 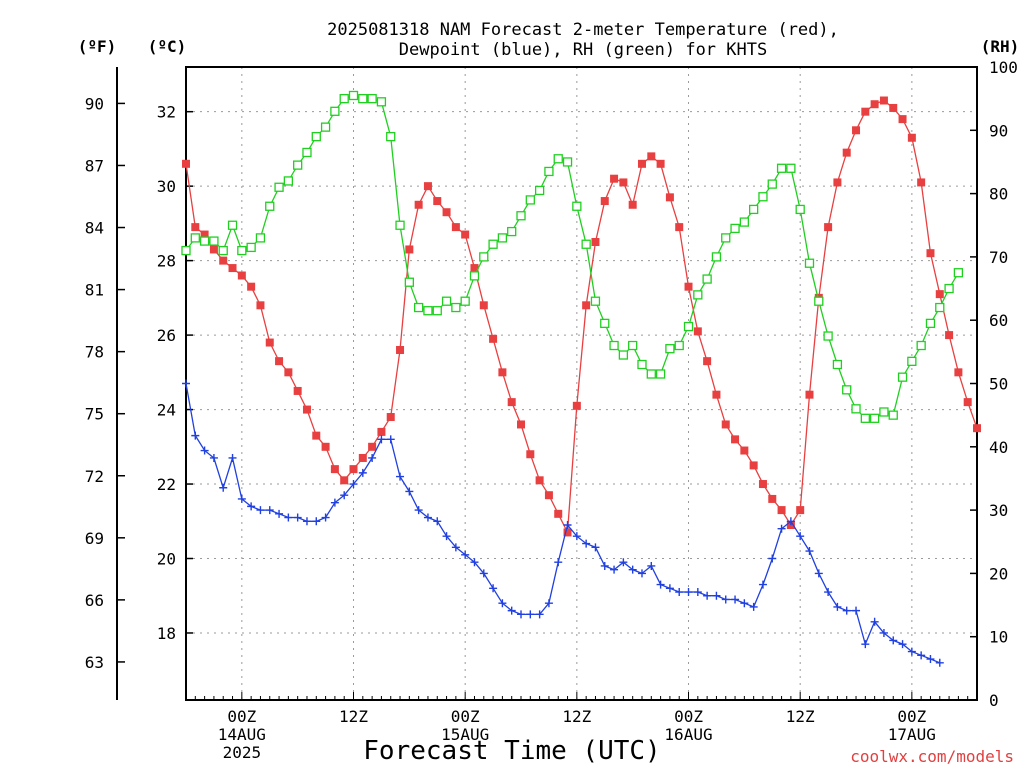 I want to click on x-tick-label: 15AUG, so click(x=465, y=734).